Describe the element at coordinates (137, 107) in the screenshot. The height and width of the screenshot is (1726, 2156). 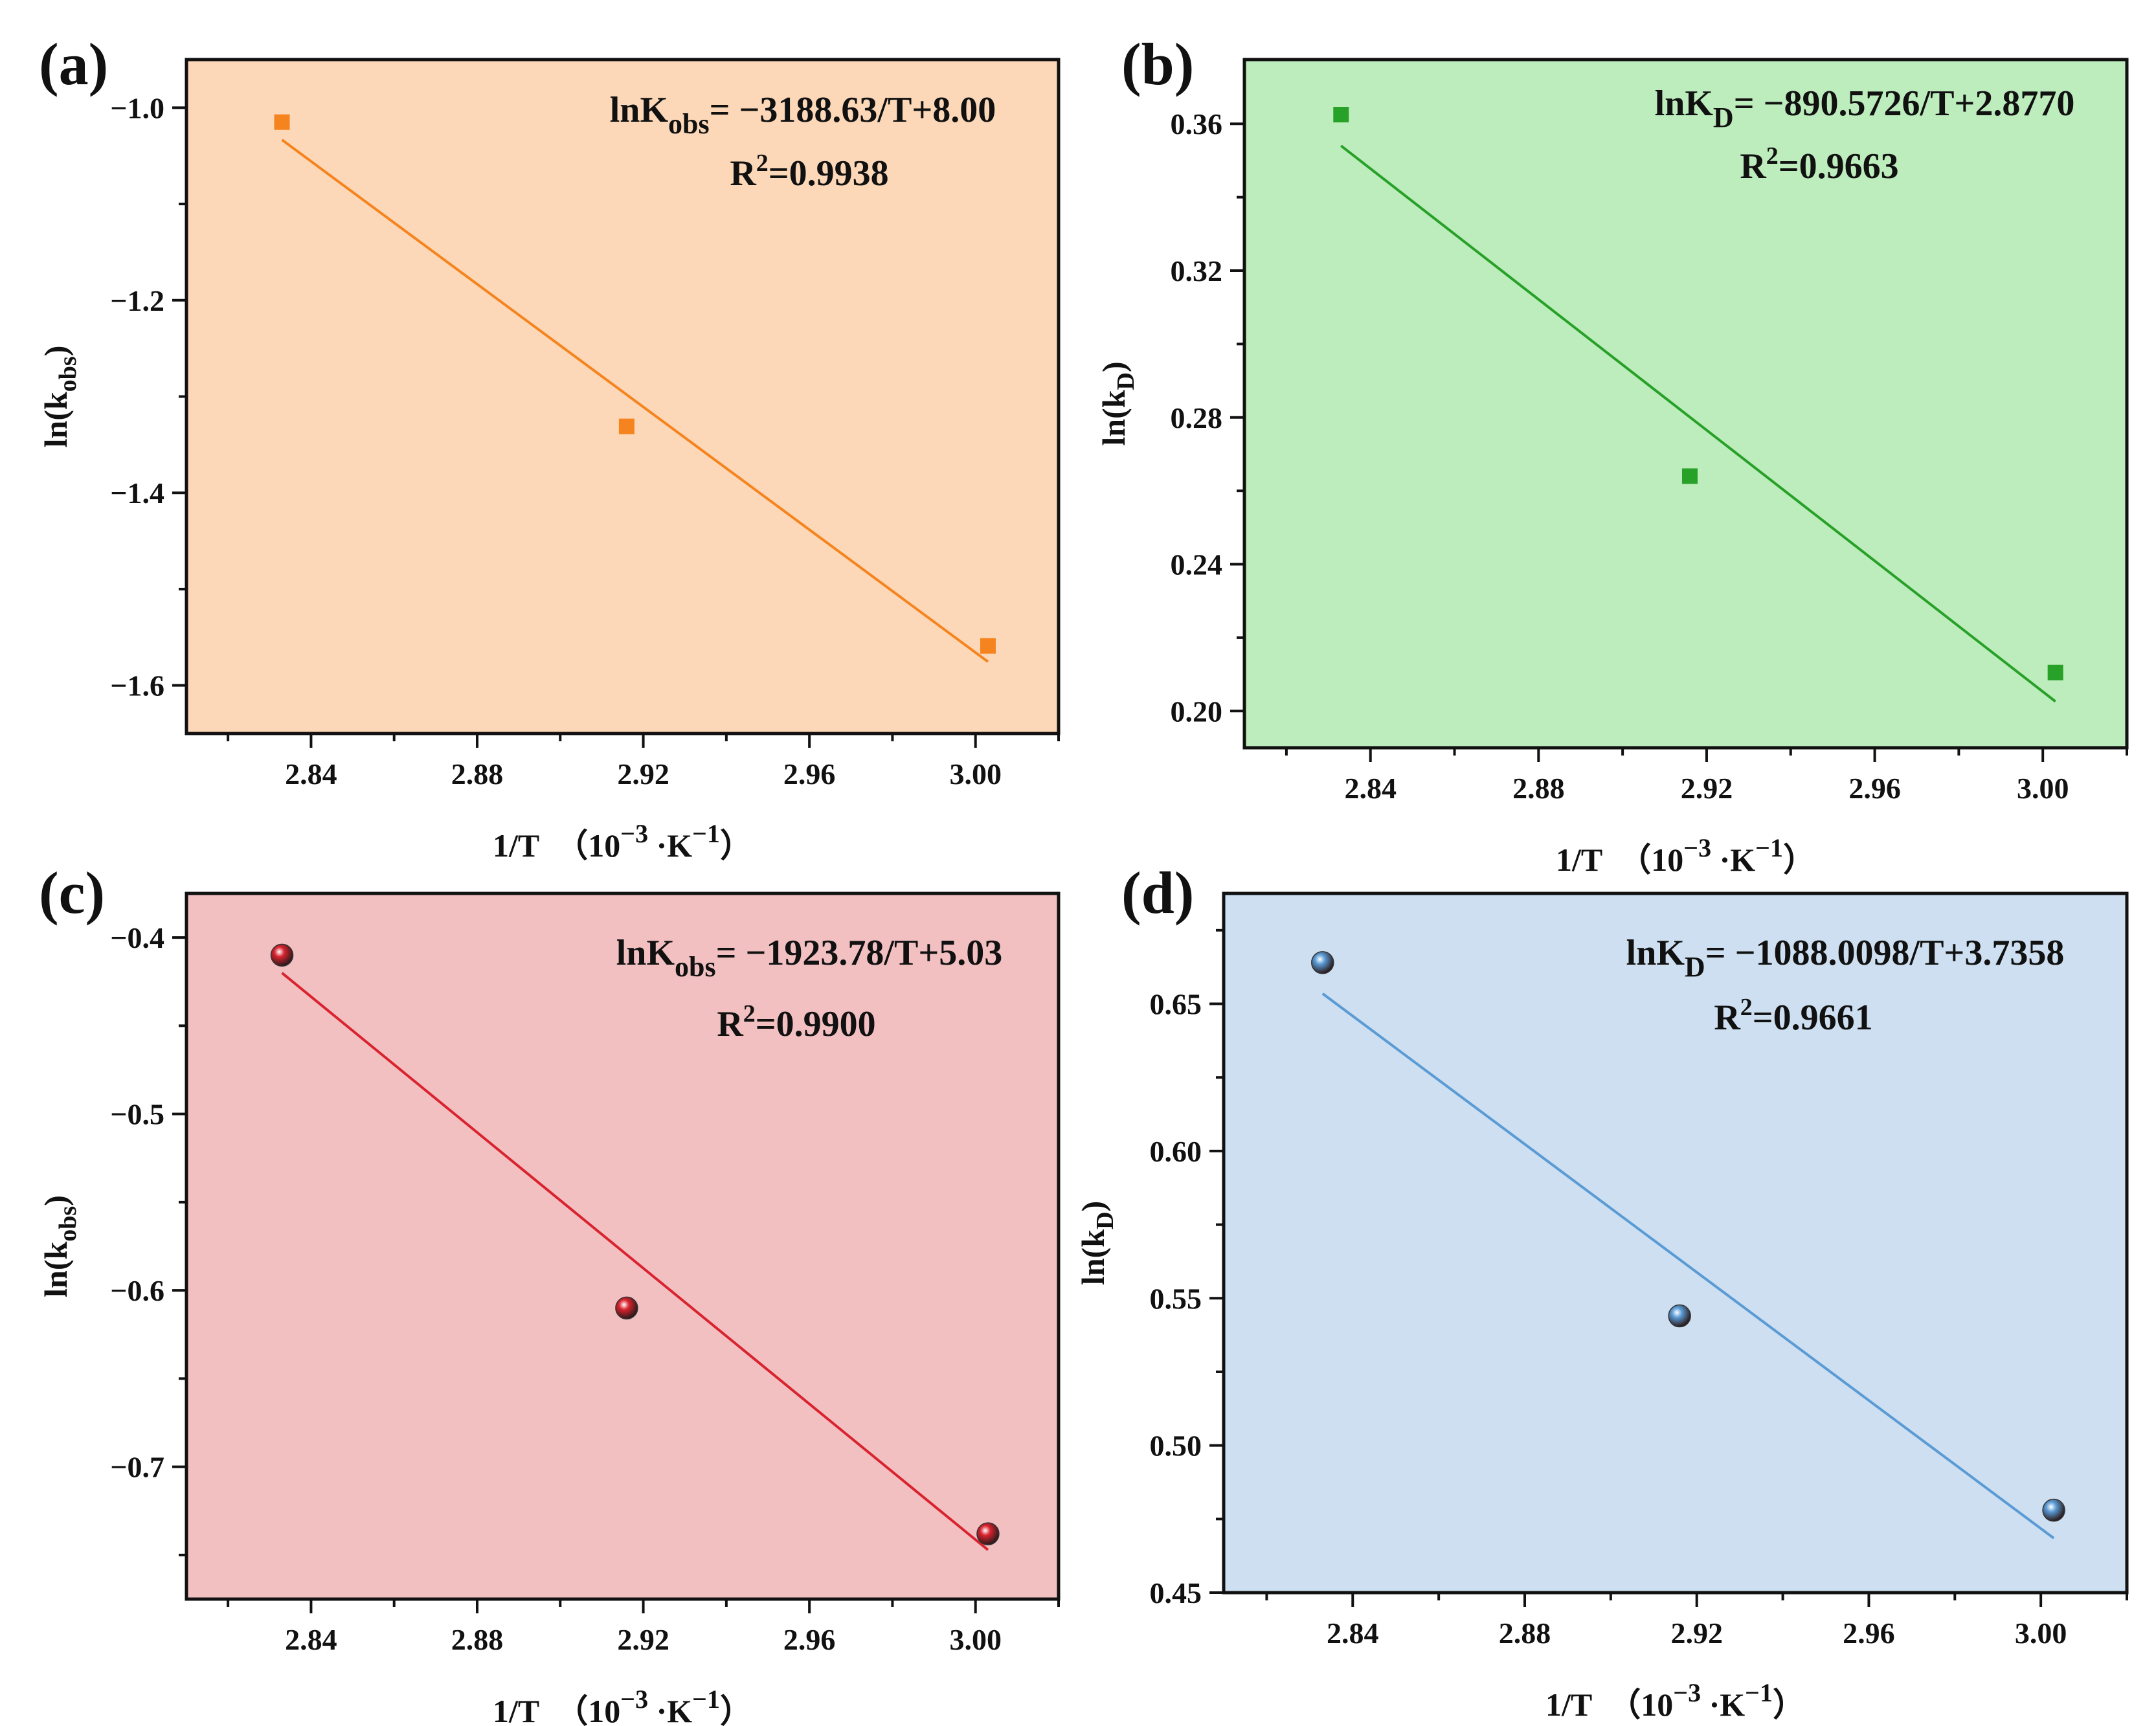
I see `y-tick-label: −1.0` at that location.